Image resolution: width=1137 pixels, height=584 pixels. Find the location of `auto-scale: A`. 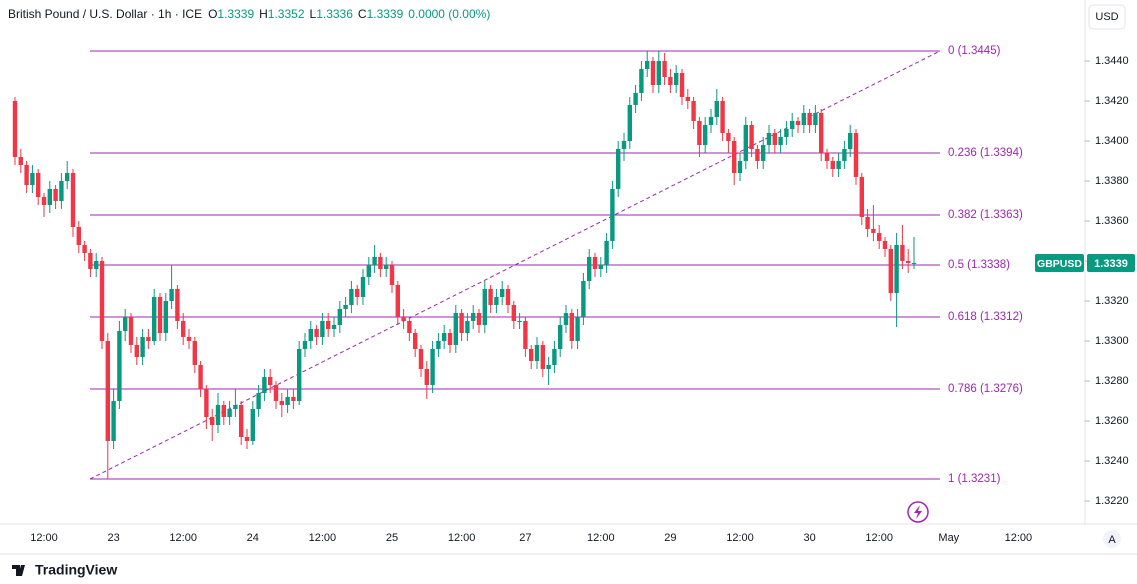

auto-scale: A is located at coordinates (1112, 540).